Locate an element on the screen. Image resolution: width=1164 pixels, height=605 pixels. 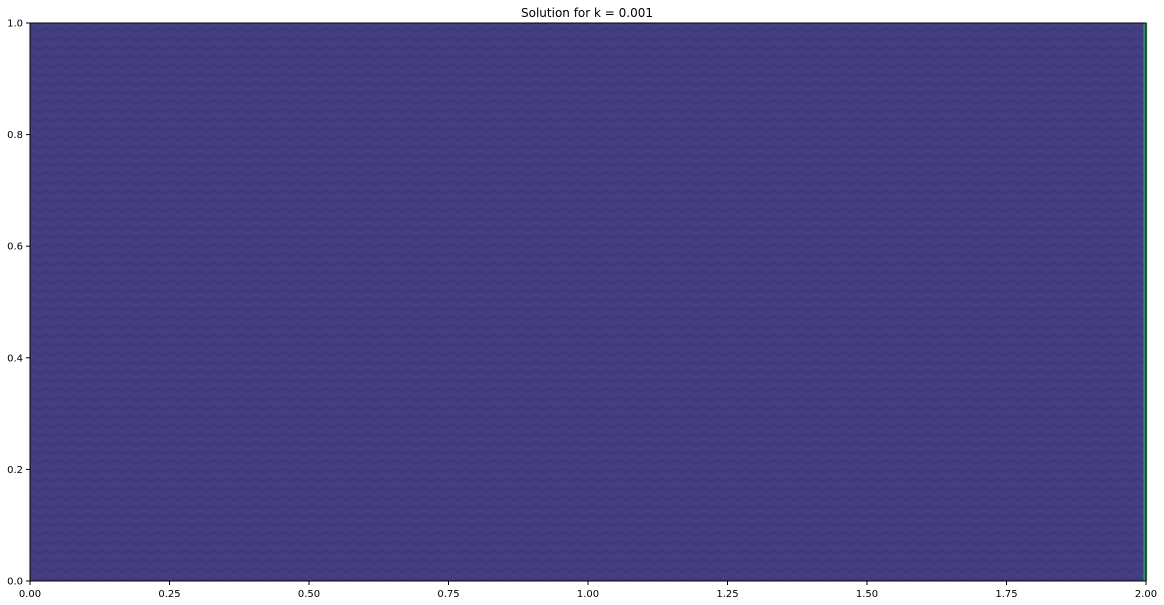
y-tick-label: 0.6 is located at coordinates (15, 247).